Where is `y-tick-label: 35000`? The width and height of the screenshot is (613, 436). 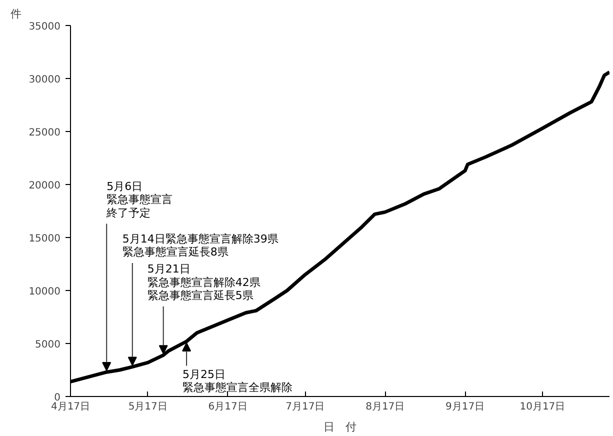
y-tick-label: 35000 is located at coordinates (44, 27).